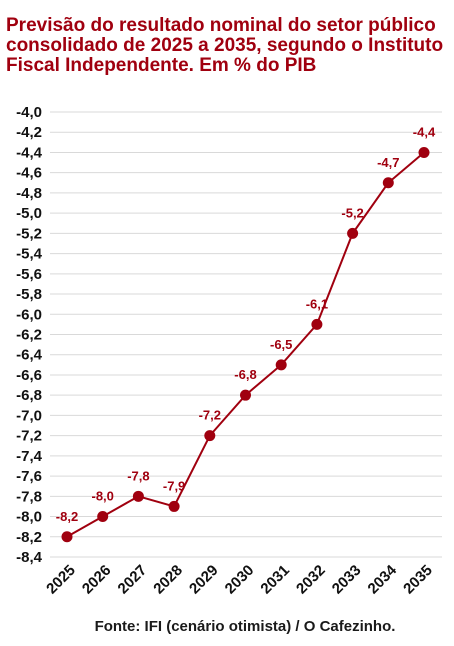  I want to click on y-tick-label: -6,8, so click(29, 395).